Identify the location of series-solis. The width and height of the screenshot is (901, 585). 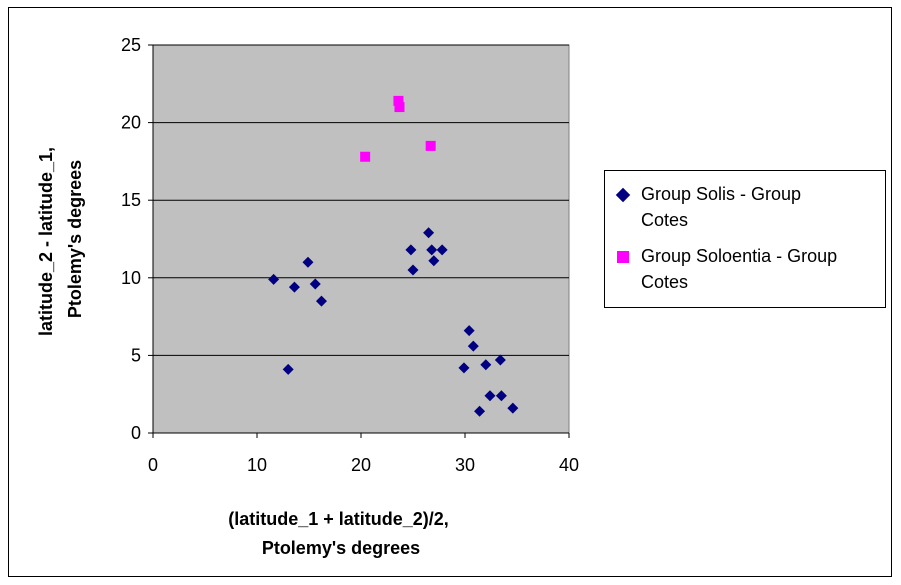
(393, 322).